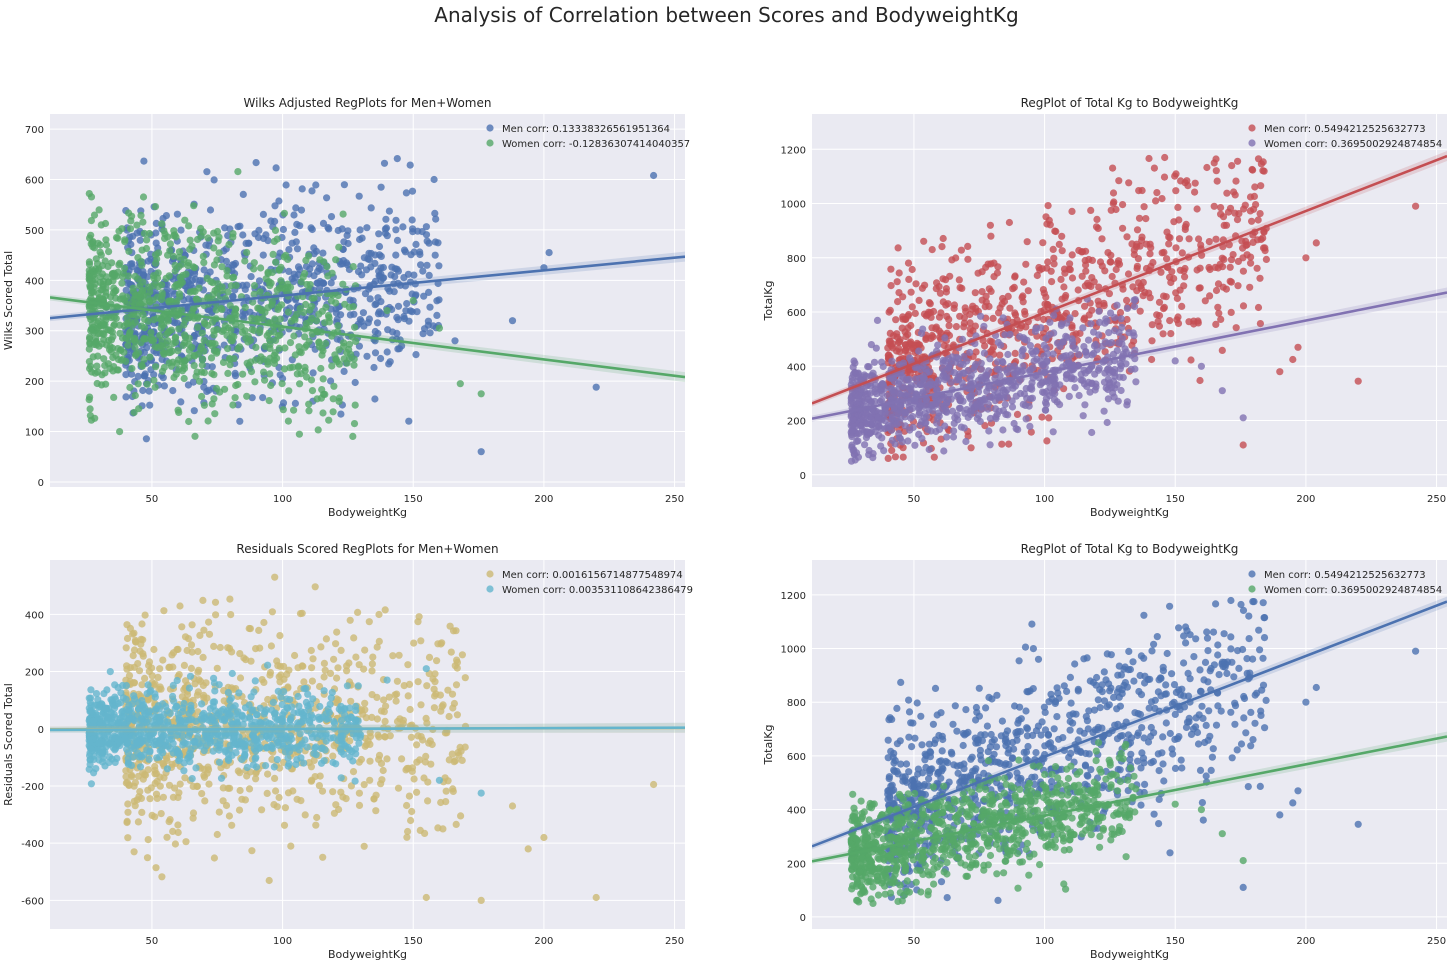 The width and height of the screenshot is (1453, 968). What do you see at coordinates (490, 143) in the screenshot?
I see `legend-marker` at bounding box center [490, 143].